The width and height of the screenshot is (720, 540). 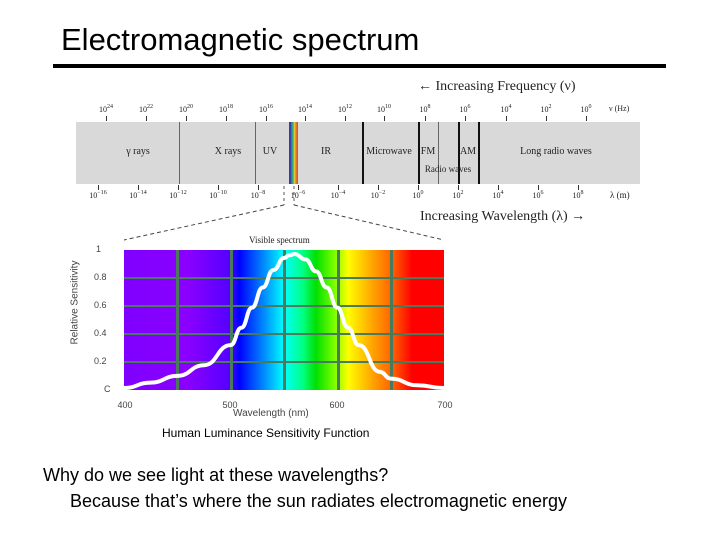 What do you see at coordinates (138, 195) in the screenshot?
I see `wavelength-tick: 10⁻¹⁴` at bounding box center [138, 195].